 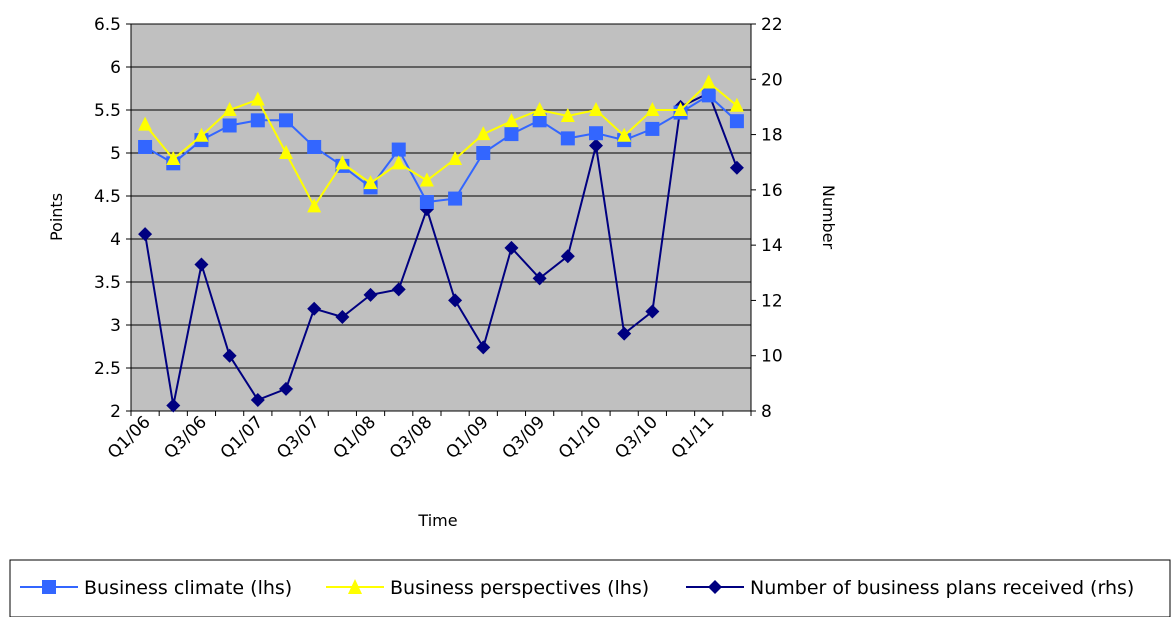 What do you see at coordinates (772, 191) in the screenshot?
I see `right-tick-label: 16` at bounding box center [772, 191].